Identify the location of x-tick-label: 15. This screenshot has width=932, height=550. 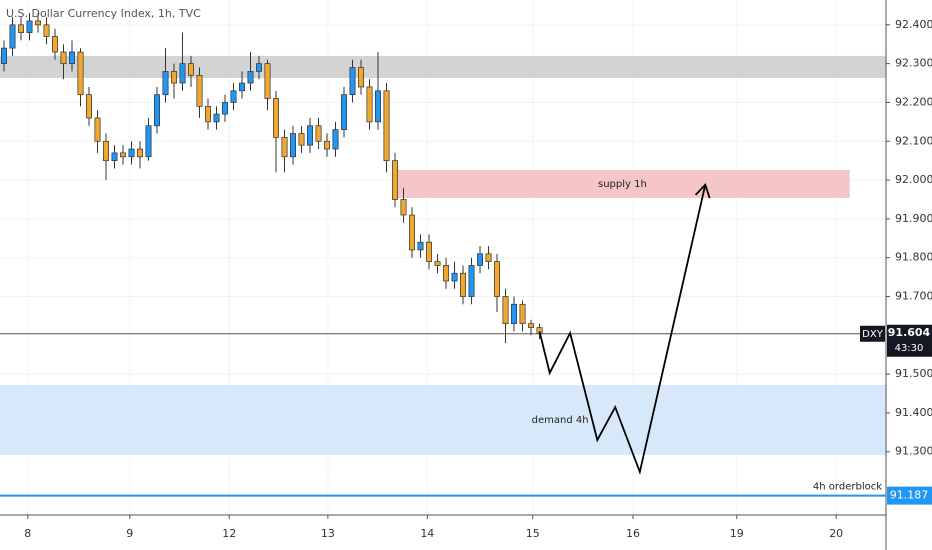
(533, 533).